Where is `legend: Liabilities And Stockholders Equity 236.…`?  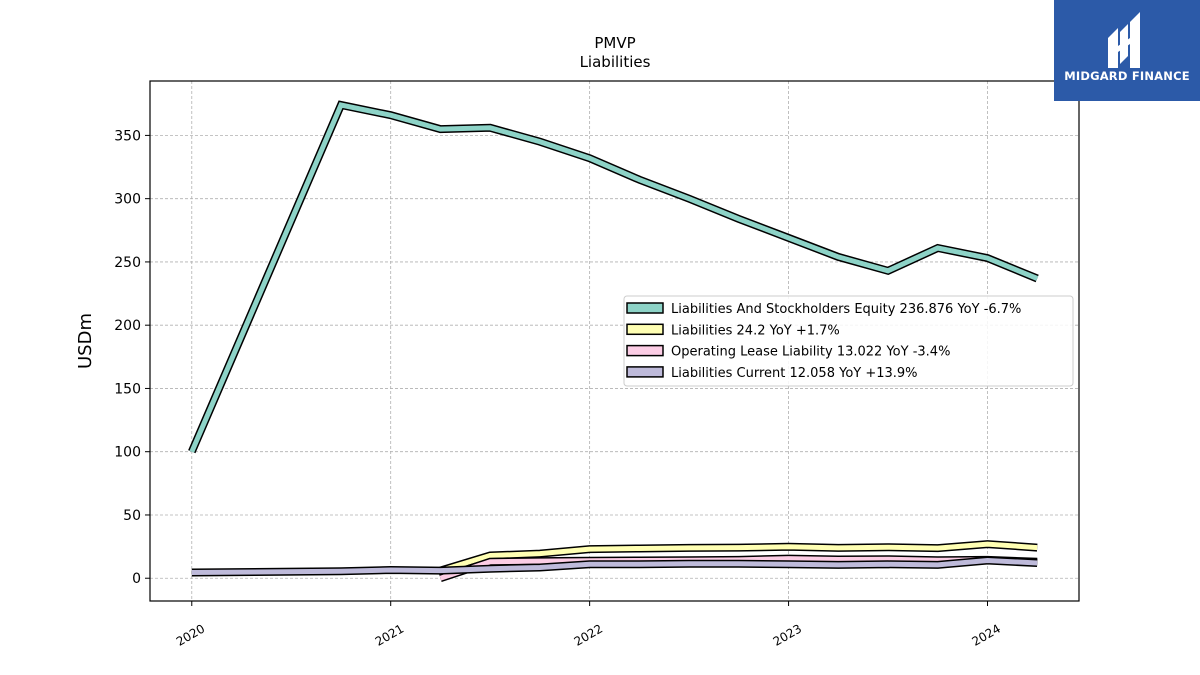
legend: Liabilities And Stockholders Equity 236.… is located at coordinates (848, 341).